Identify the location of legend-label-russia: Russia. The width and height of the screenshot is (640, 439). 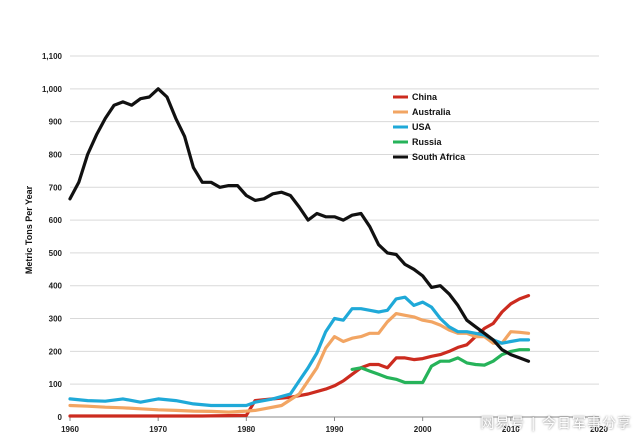
(427, 142).